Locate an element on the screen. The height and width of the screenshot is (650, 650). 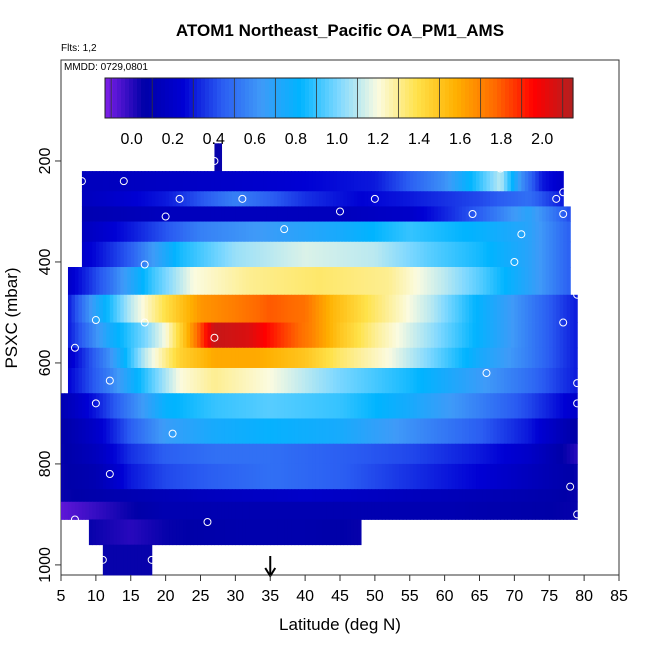
sample-point is located at coordinates (74, 519).